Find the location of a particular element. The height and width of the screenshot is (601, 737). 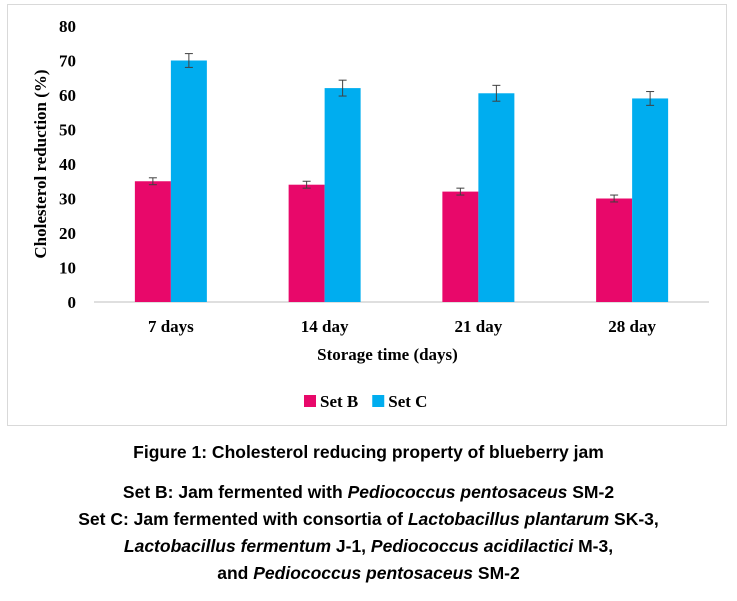

y-tick-label: 20 is located at coordinates (67, 233).